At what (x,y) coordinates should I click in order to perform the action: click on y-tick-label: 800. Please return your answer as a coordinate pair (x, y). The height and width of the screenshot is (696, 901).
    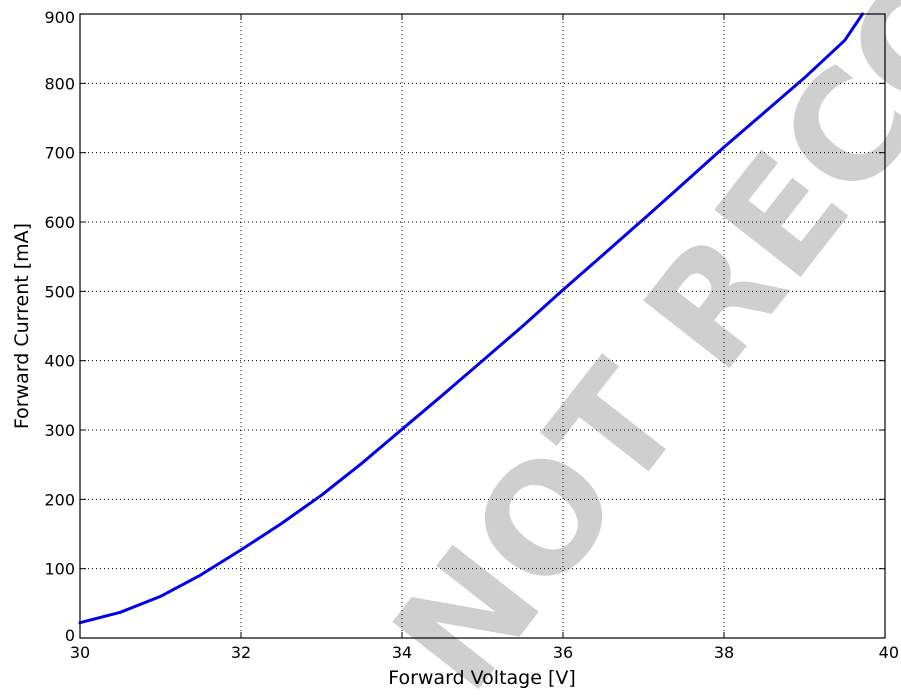
    Looking at the image, I should click on (59, 83).